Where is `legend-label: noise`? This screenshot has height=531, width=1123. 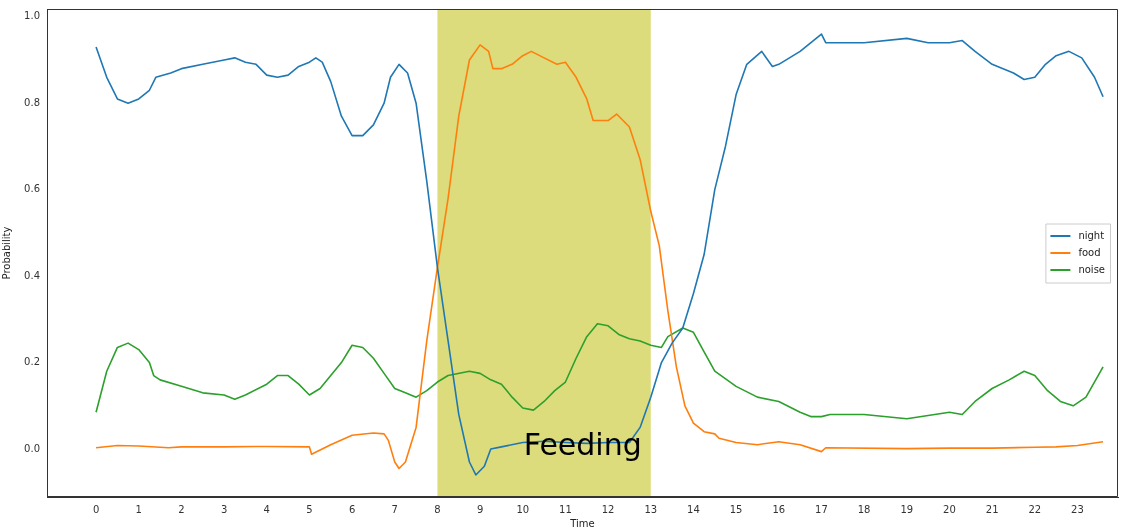
legend-label: noise is located at coordinates (1092, 269).